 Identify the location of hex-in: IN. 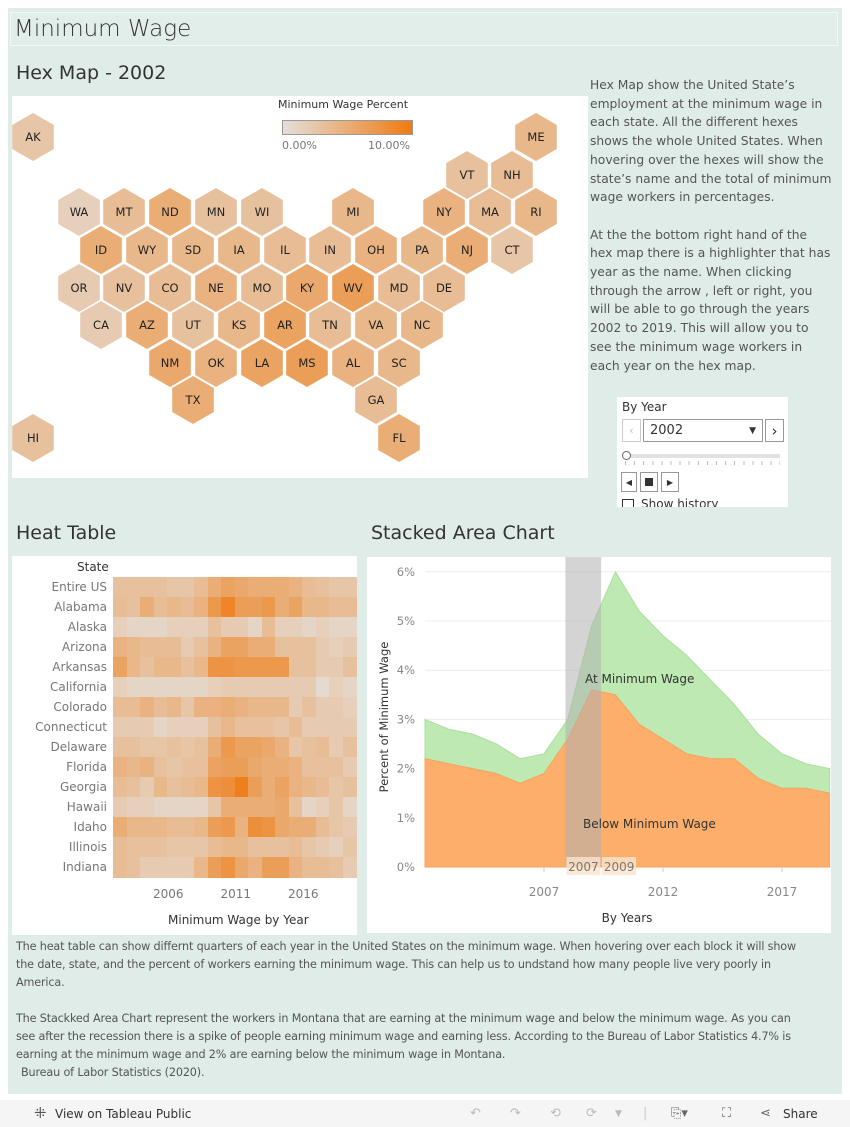
(330, 250).